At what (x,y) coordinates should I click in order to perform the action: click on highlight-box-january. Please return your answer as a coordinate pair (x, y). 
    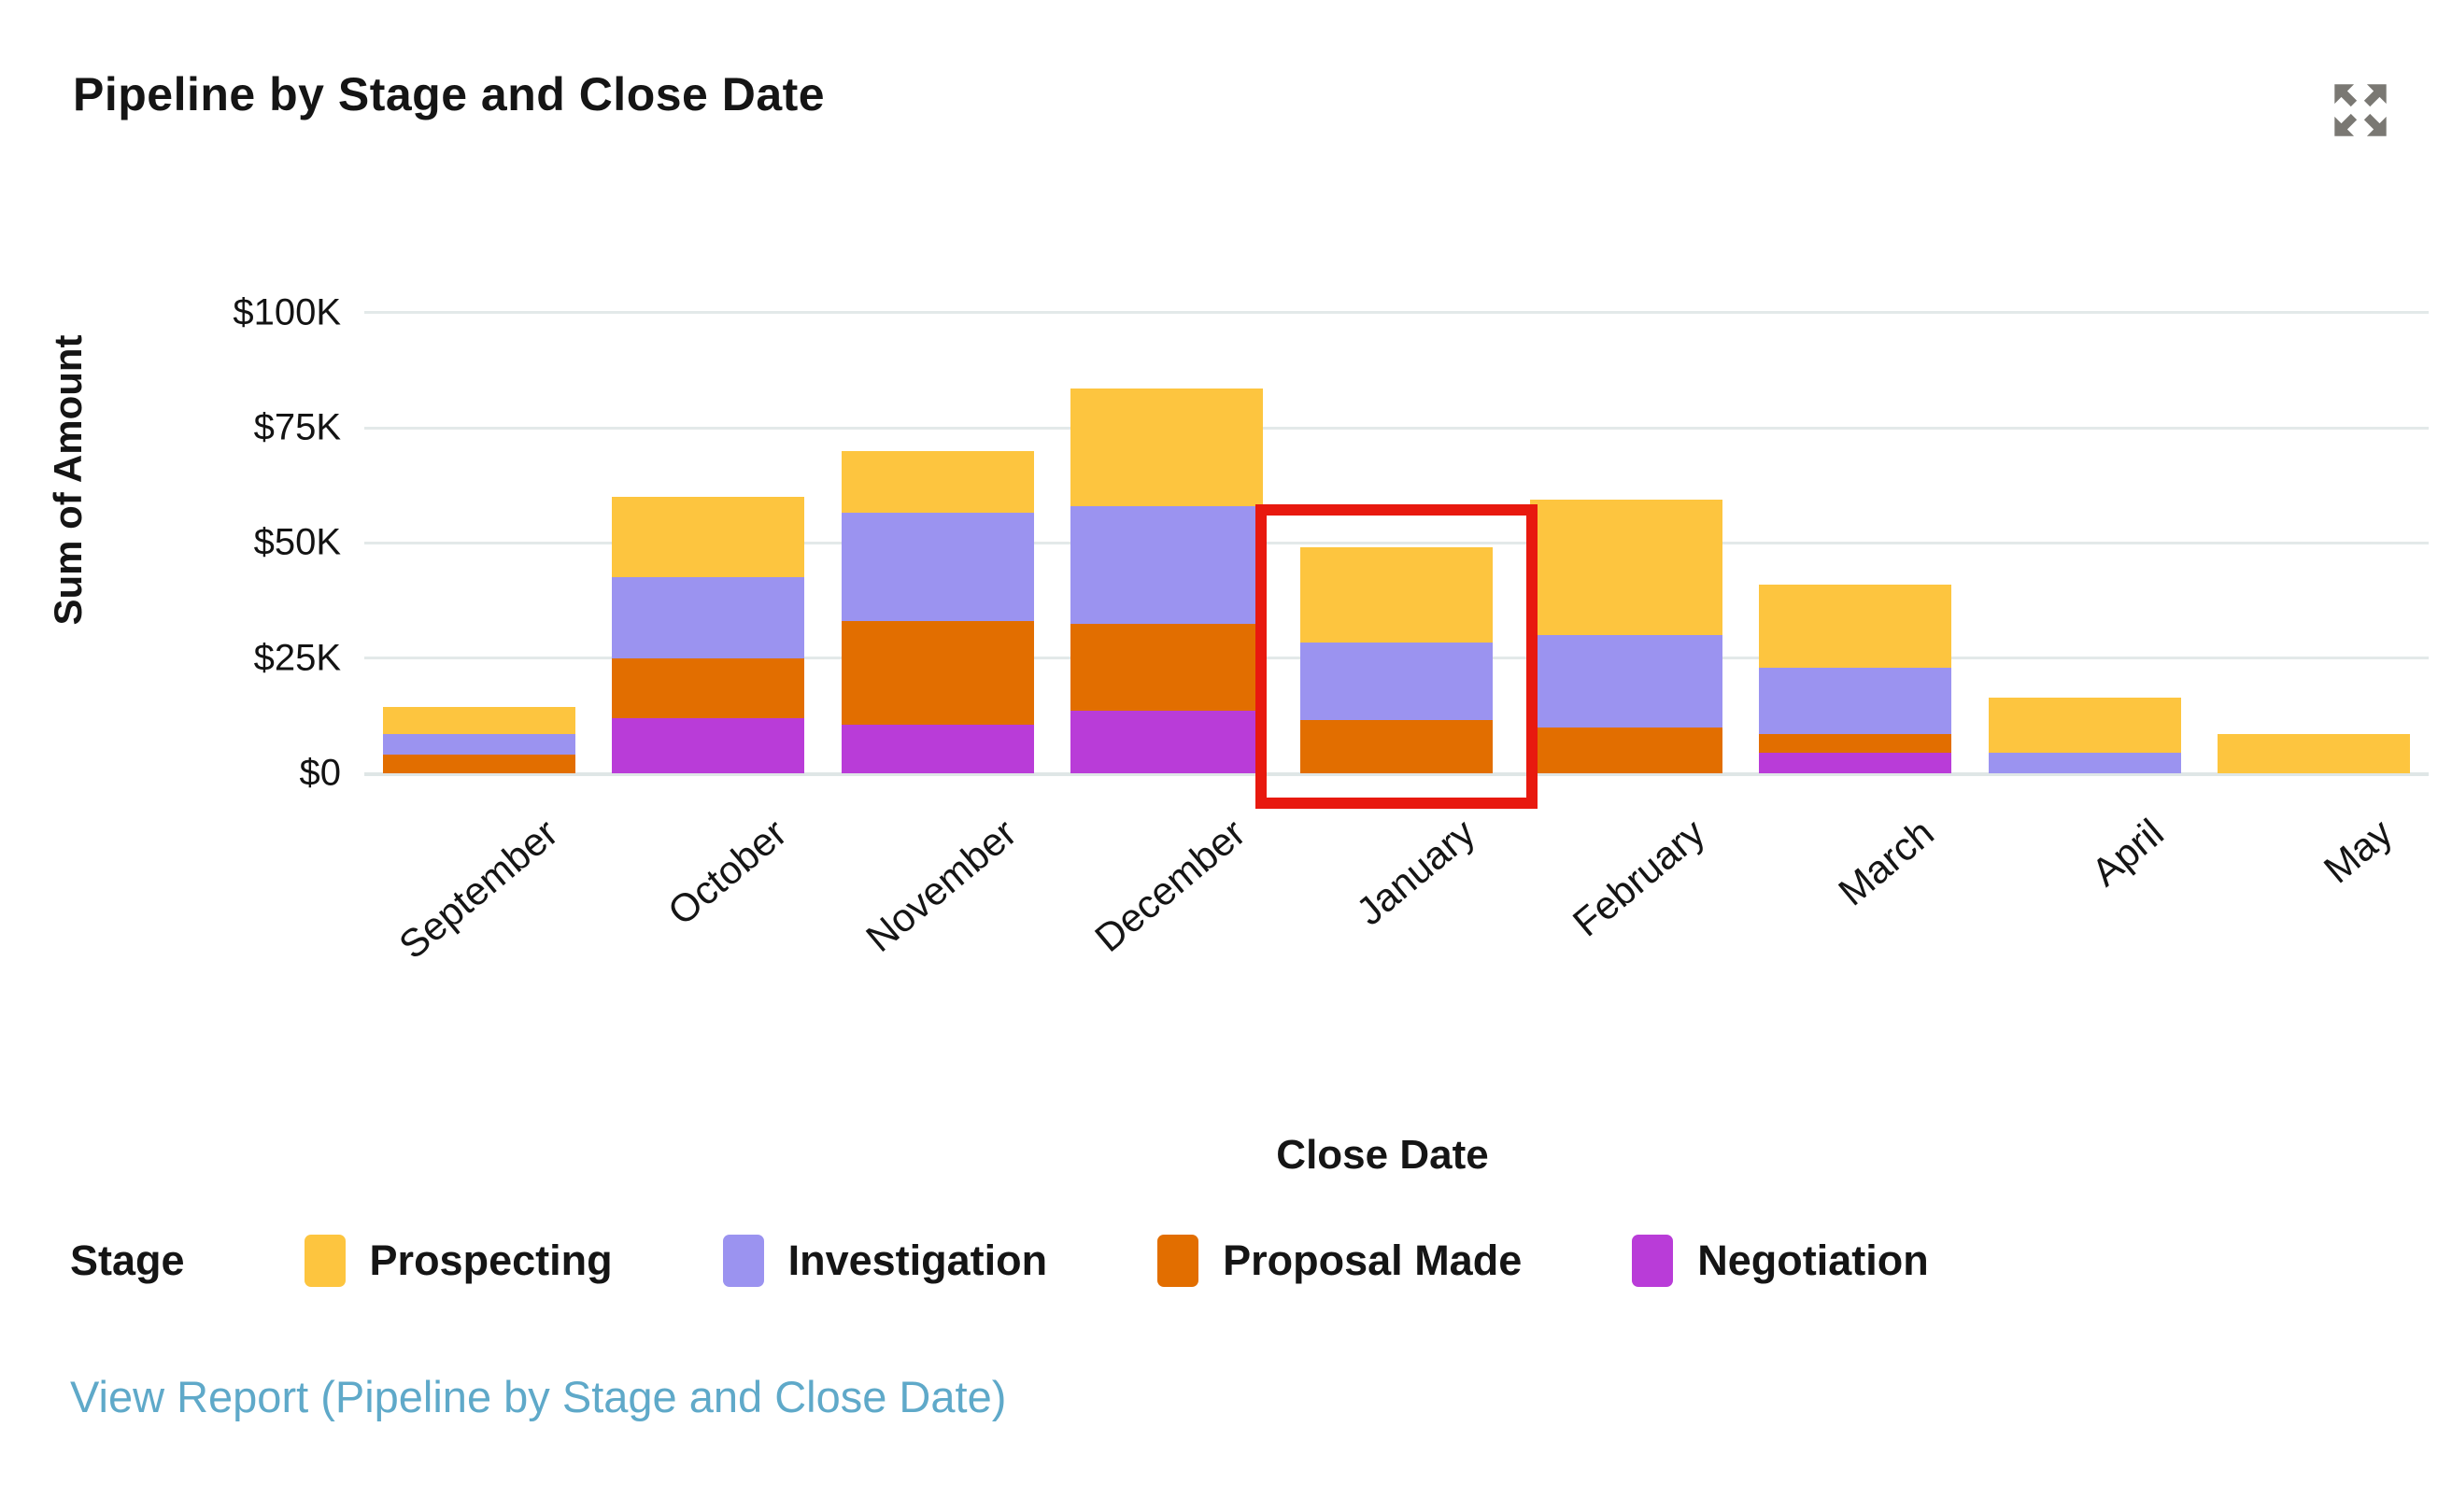
    Looking at the image, I should click on (1397, 656).